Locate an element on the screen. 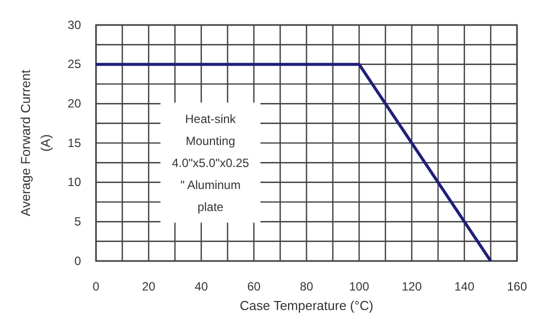 The width and height of the screenshot is (548, 330). y-tick-label: 20 is located at coordinates (75, 103).